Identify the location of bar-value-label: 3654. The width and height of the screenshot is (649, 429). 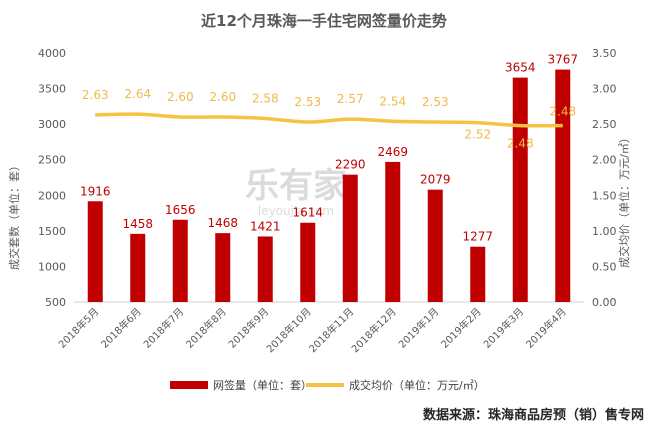
(520, 68).